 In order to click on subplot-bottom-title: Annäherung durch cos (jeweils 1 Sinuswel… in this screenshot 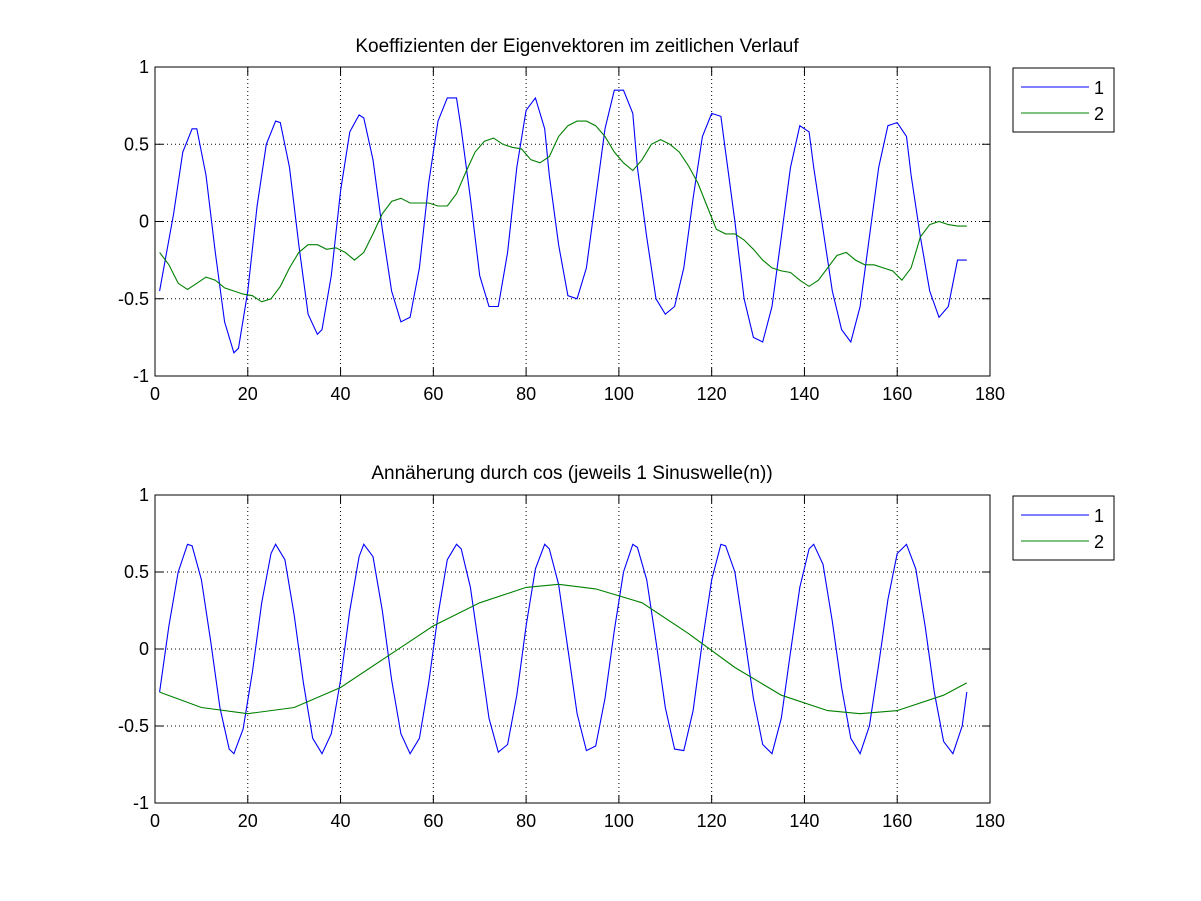, I will do `click(571, 473)`.